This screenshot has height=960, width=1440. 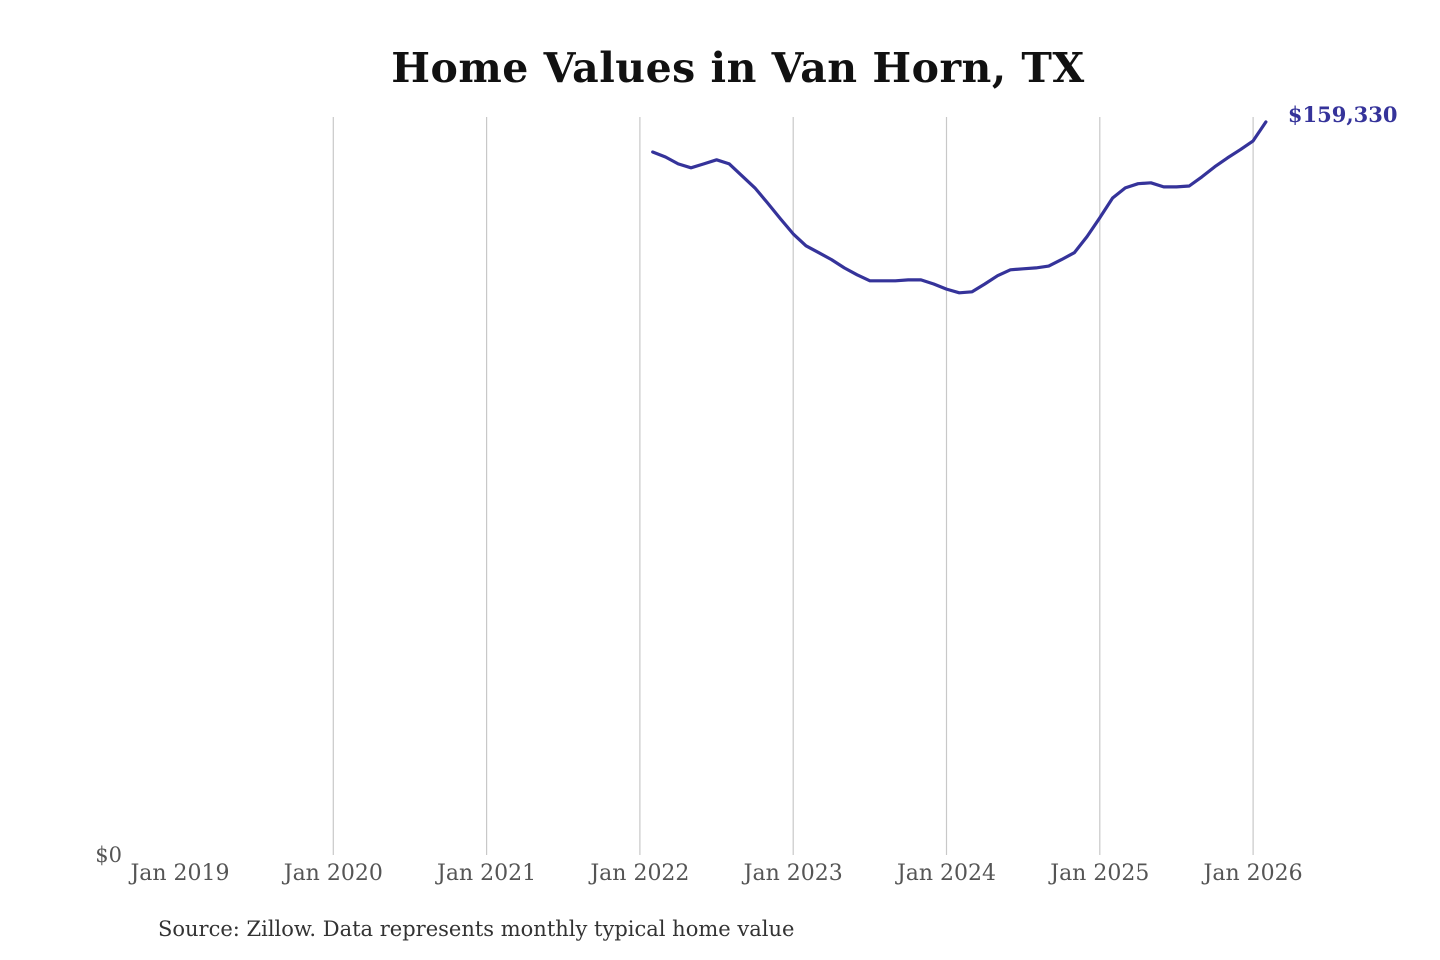 What do you see at coordinates (959, 207) in the screenshot?
I see `series-line` at bounding box center [959, 207].